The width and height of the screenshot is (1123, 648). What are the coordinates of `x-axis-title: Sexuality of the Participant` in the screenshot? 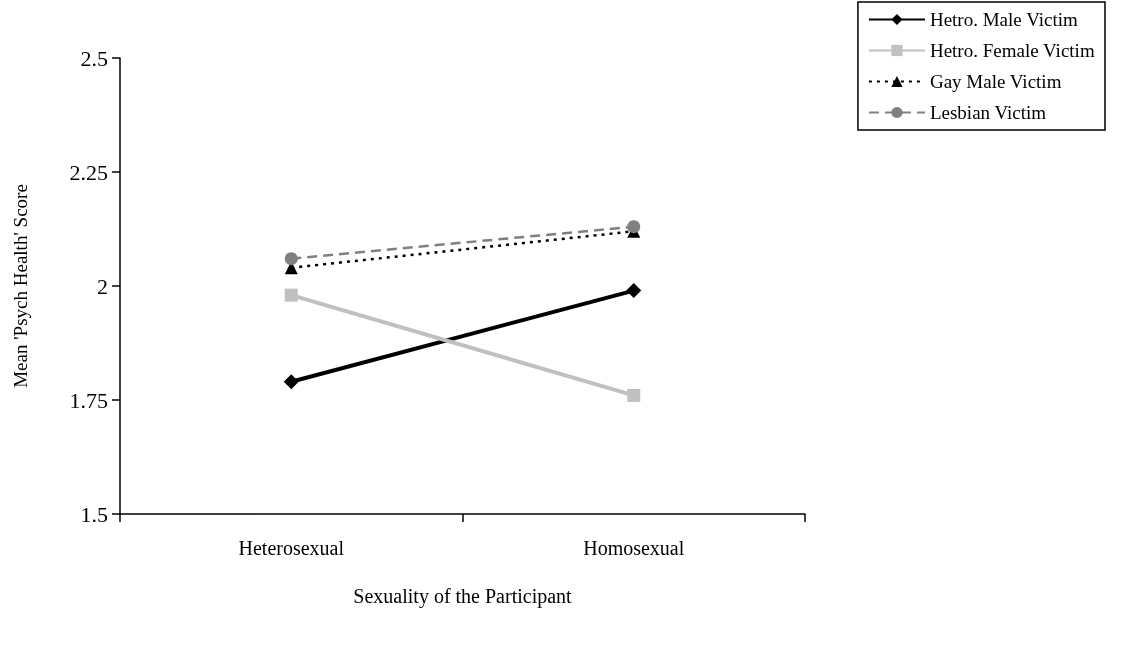 It's located at (463, 596).